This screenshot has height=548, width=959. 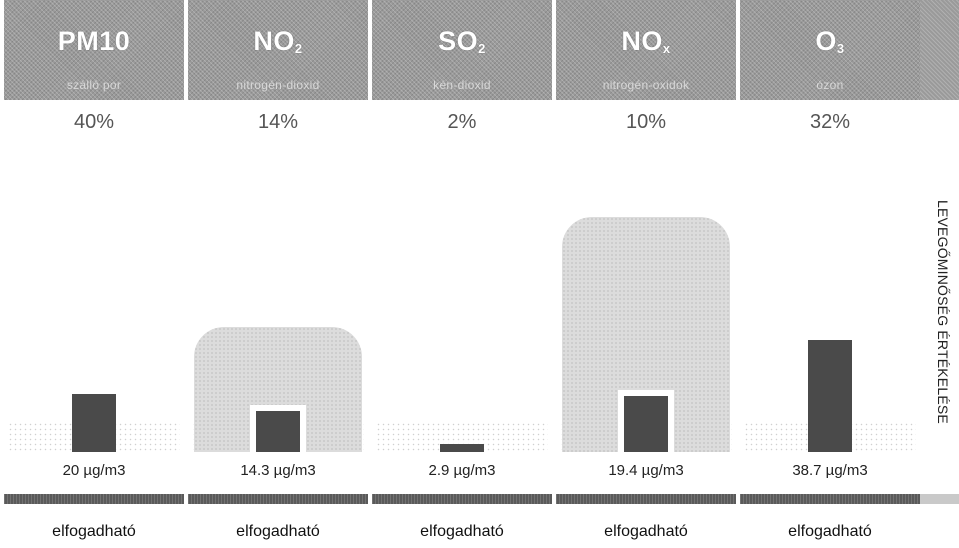 I want to click on pollutant-name-main: SO, so click(x=458, y=41).